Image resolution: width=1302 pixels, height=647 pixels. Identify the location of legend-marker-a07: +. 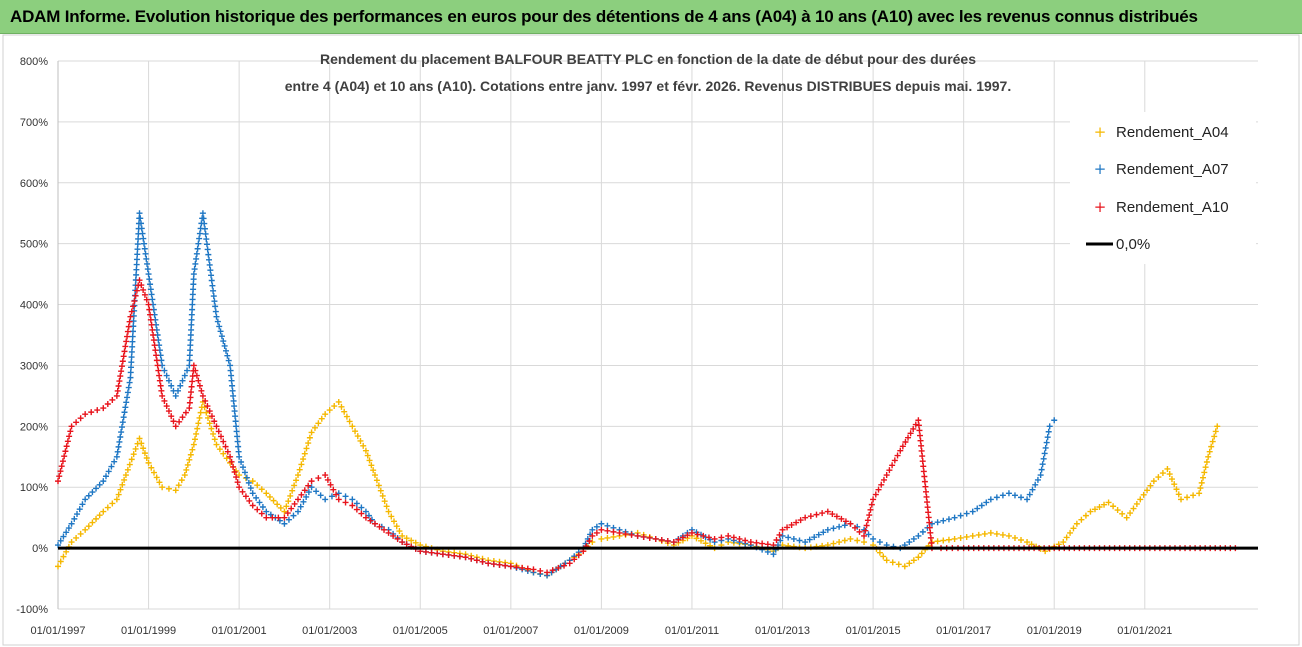
(1100, 169).